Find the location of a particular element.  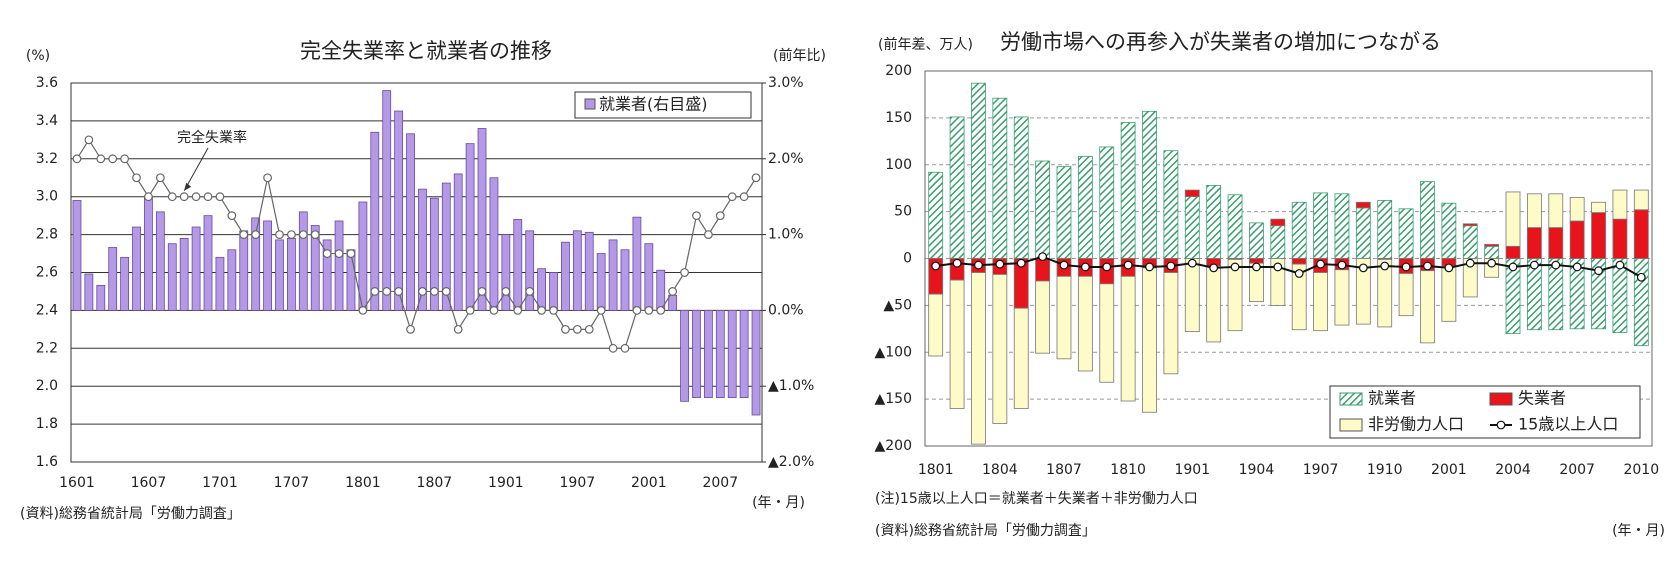

x-axis-label: (年・月) is located at coordinates (778, 503).